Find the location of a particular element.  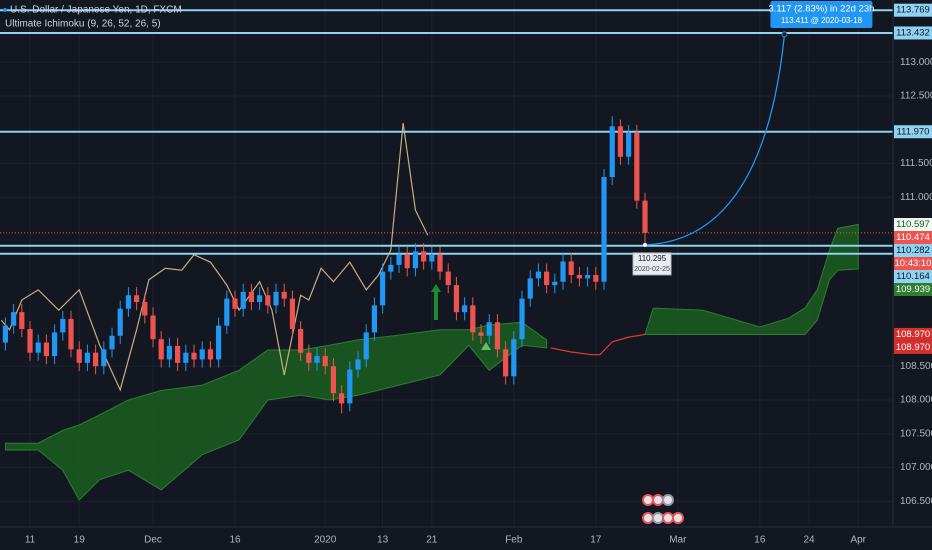

projection-start is located at coordinates (645, 244).